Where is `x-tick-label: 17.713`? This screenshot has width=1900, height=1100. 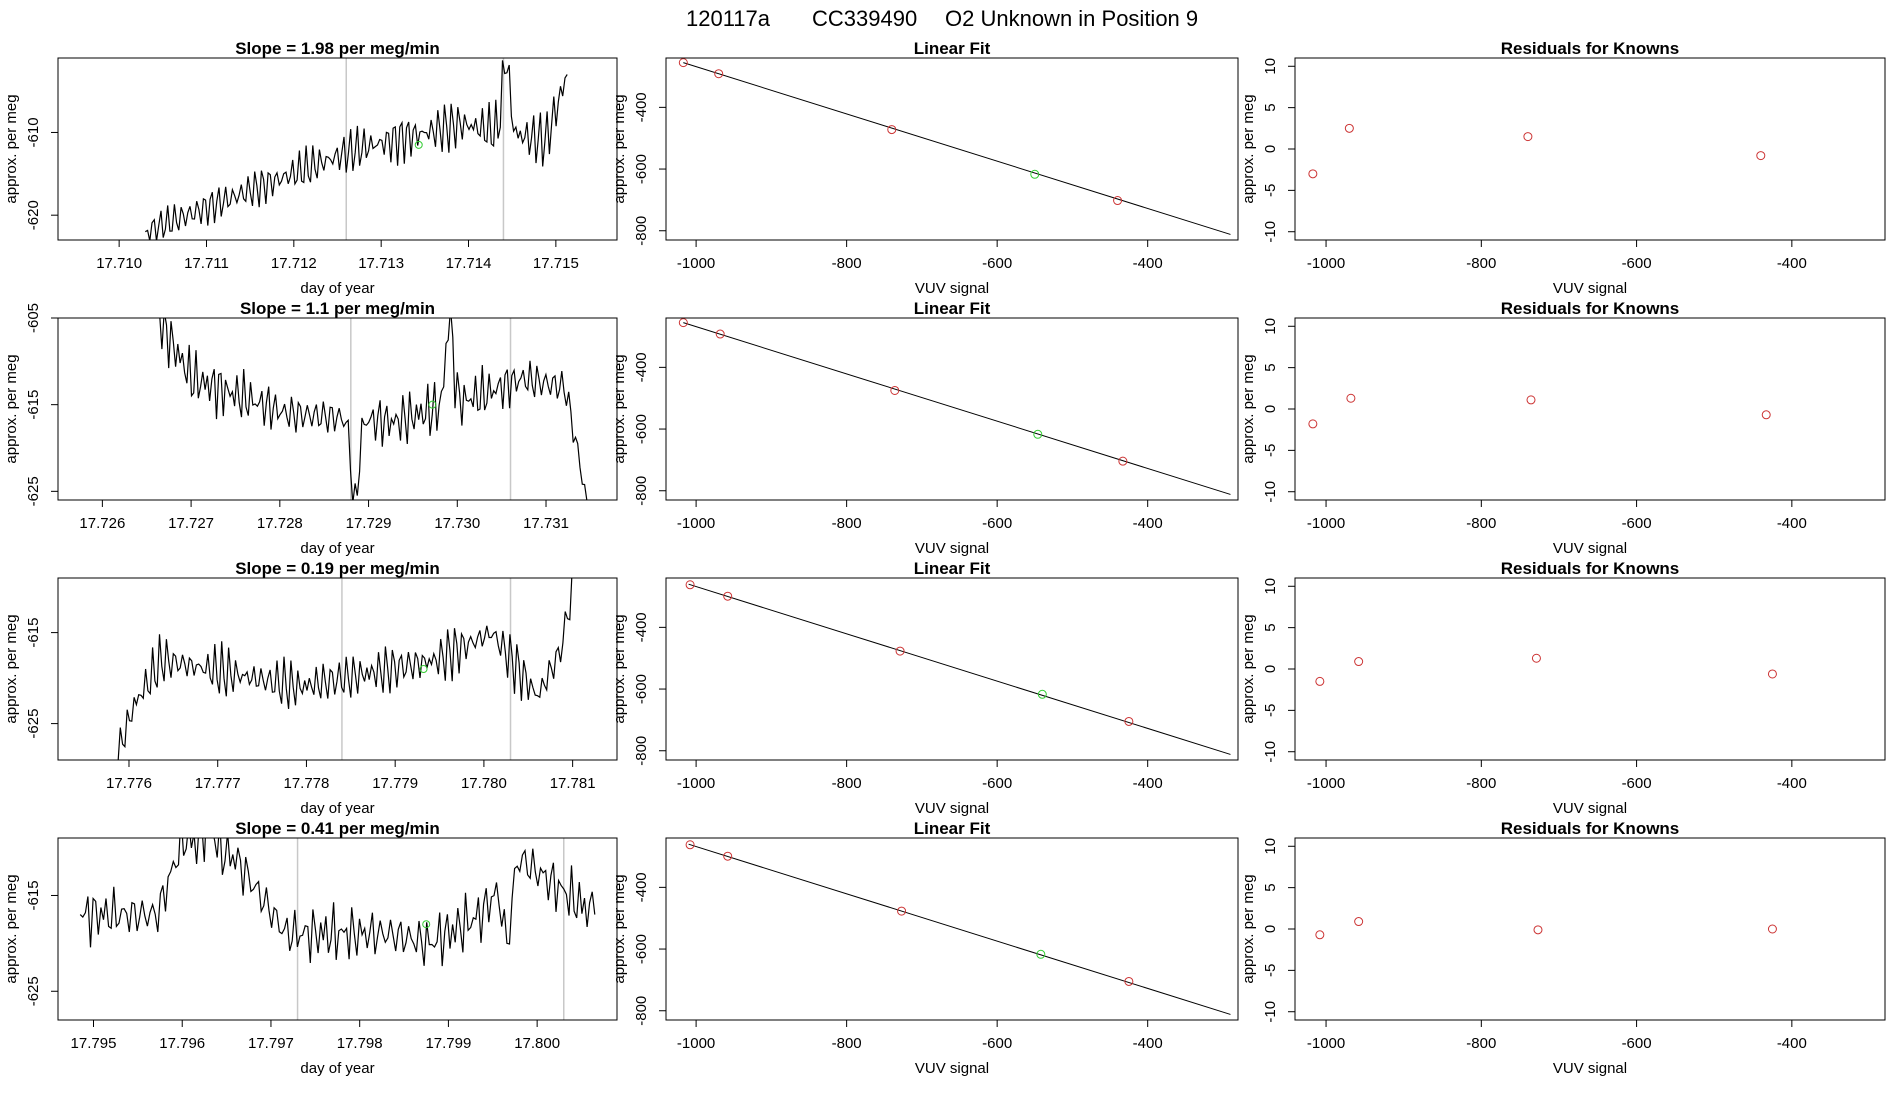 x-tick-label: 17.713 is located at coordinates (381, 263).